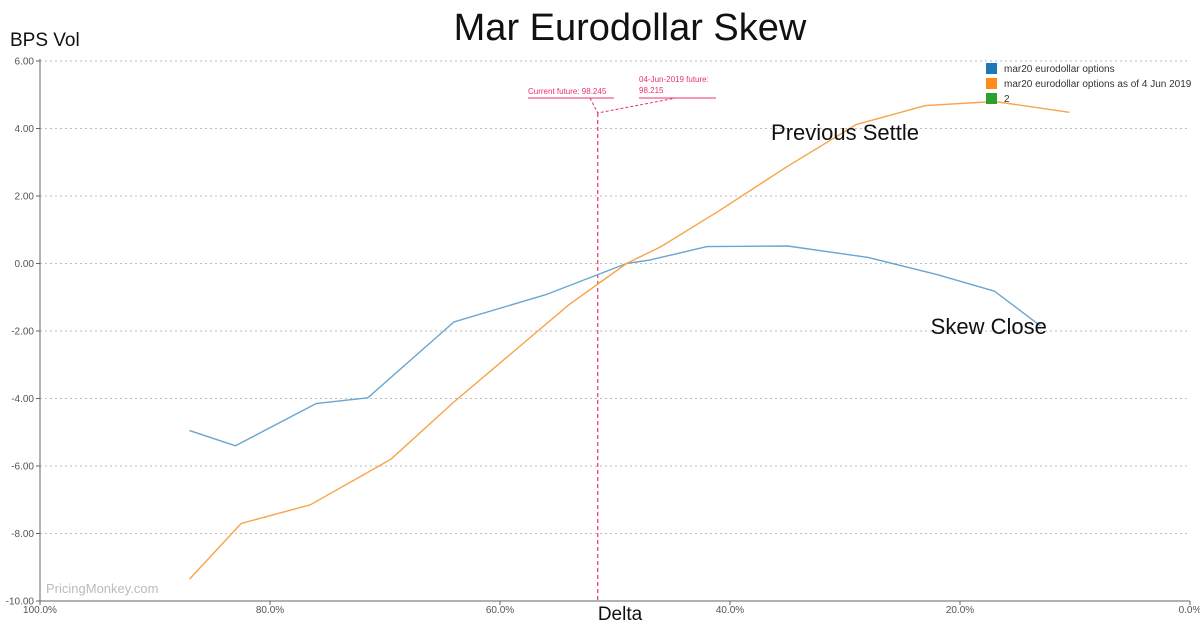  What do you see at coordinates (651, 90) in the screenshot?
I see `prior-future-label-line2: 98.215` at bounding box center [651, 90].